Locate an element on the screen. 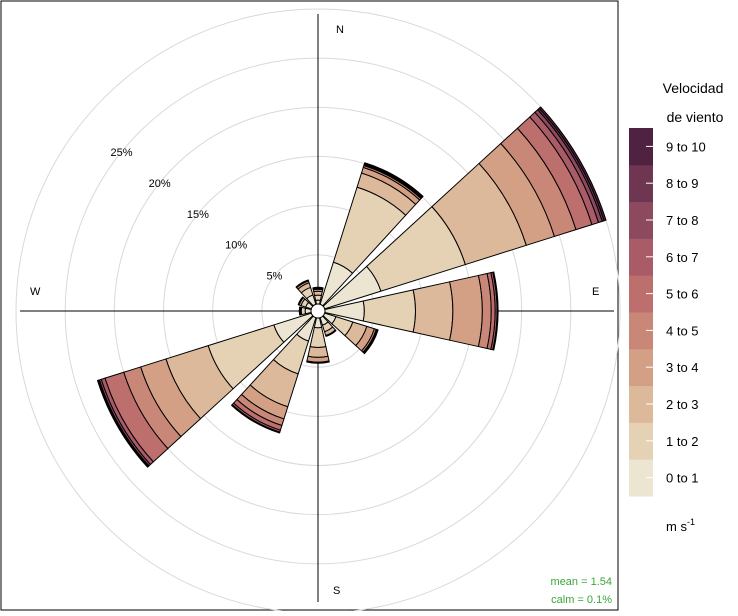 Image resolution: width=738 pixels, height=616 pixels. legend-label: 7 to 8 is located at coordinates (682, 220).